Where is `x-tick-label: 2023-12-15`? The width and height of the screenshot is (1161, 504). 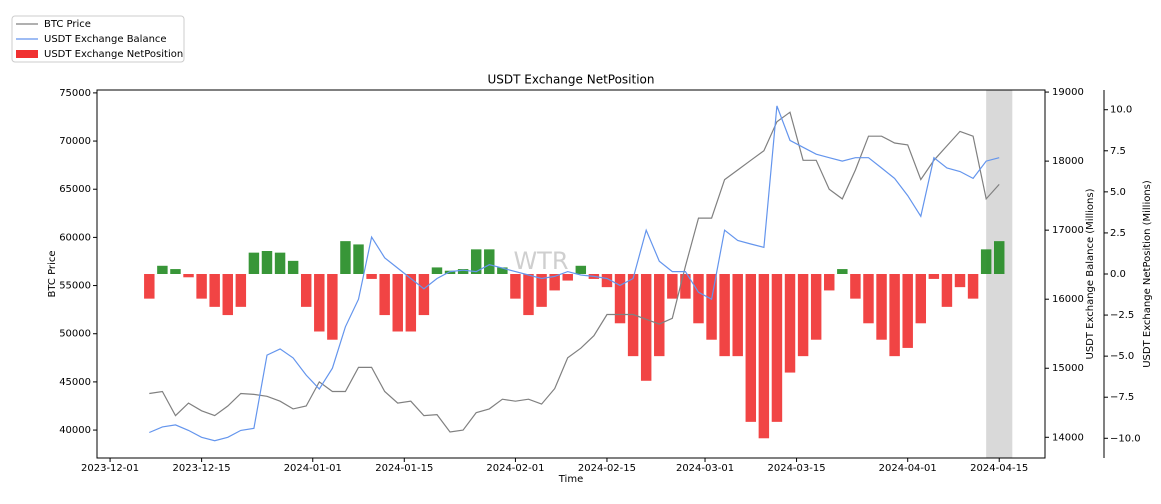 x-tick-label: 2023-12-15 is located at coordinates (202, 468).